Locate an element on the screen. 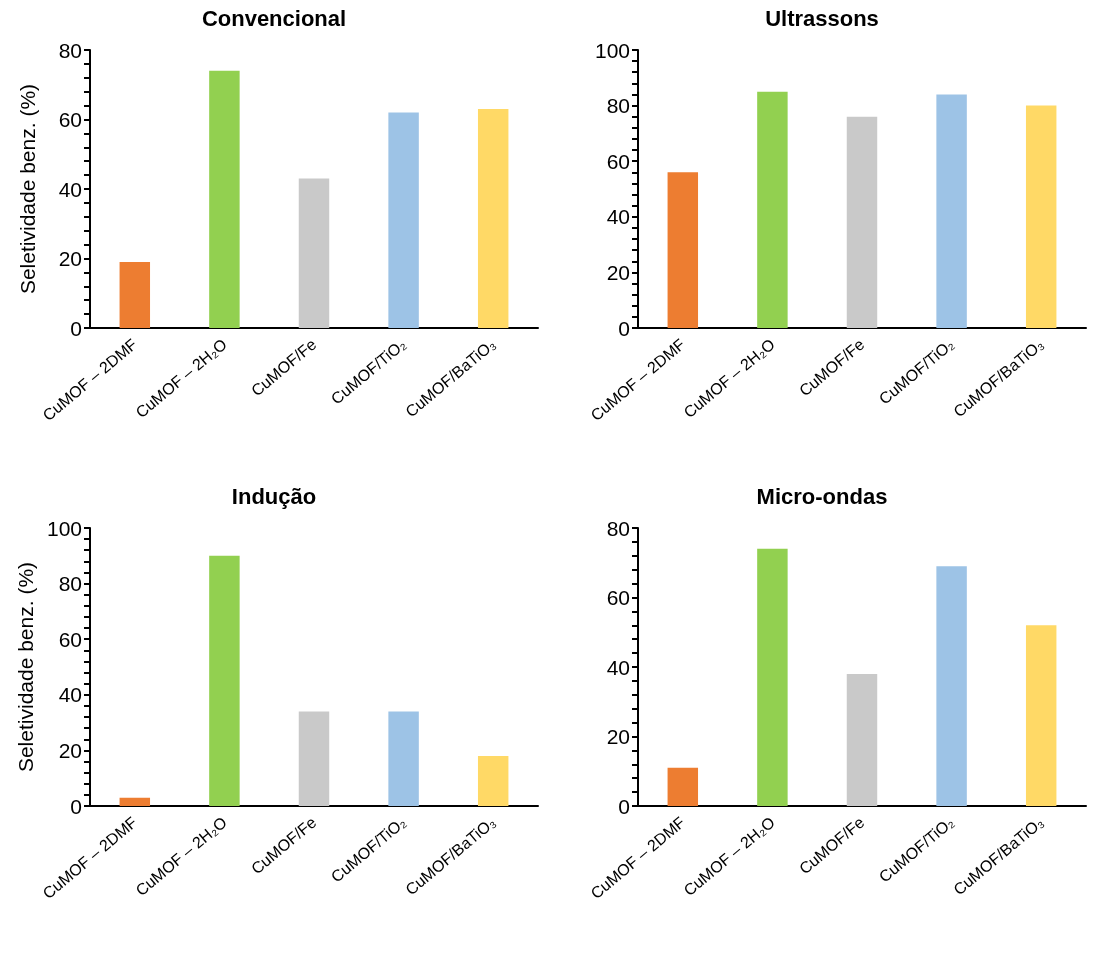 This screenshot has height=956, width=1096. chart-title: Micro-ondas is located at coordinates (822, 496).